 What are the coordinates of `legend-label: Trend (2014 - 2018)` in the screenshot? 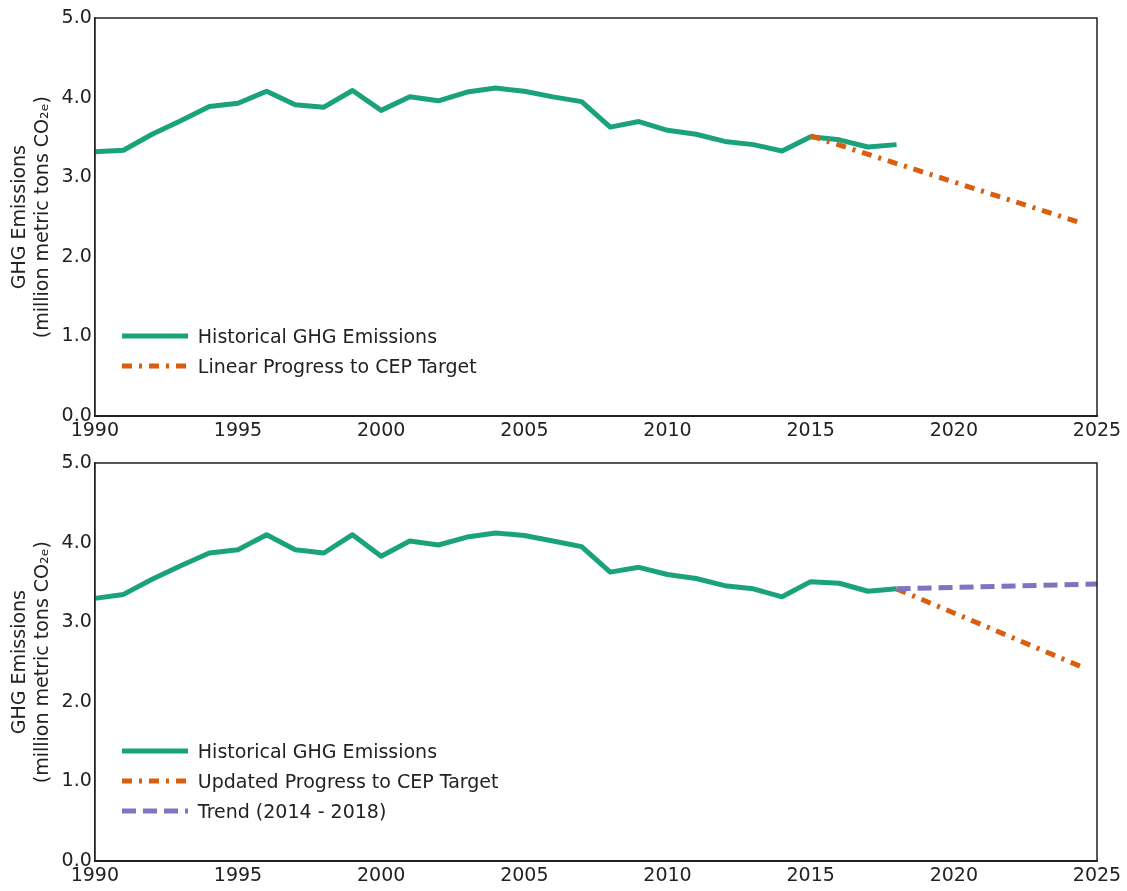 It's located at (292, 812).